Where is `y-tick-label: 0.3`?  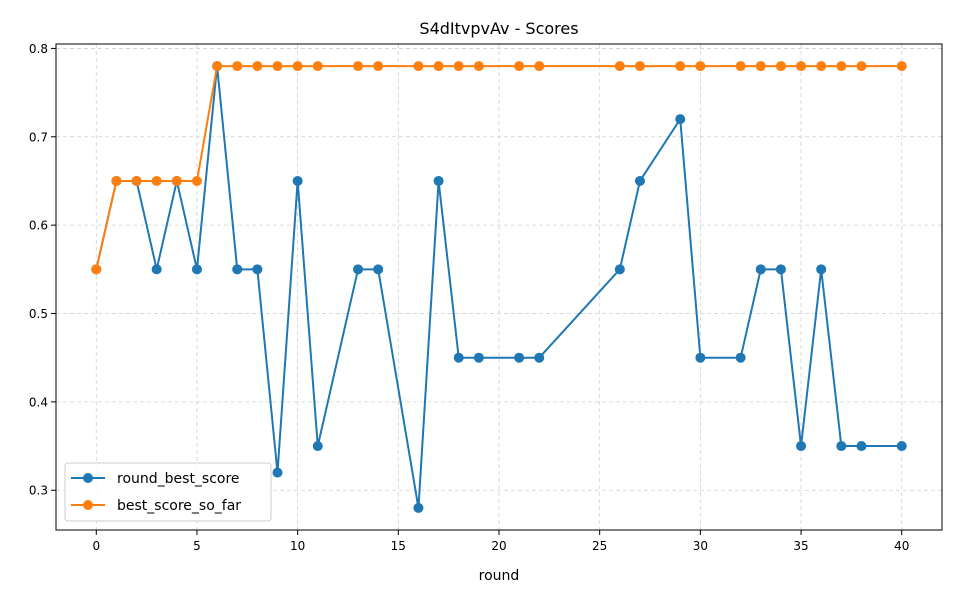
y-tick-label: 0.3 is located at coordinates (38, 491).